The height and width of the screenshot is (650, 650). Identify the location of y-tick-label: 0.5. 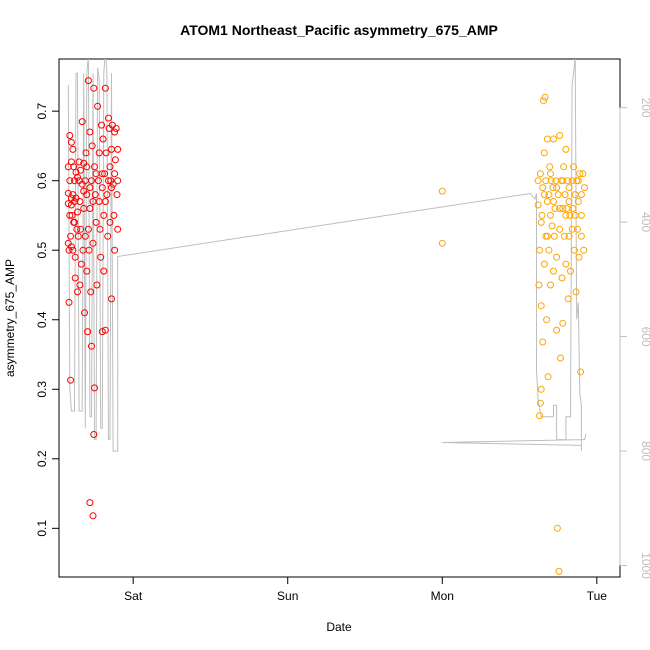
(42, 250).